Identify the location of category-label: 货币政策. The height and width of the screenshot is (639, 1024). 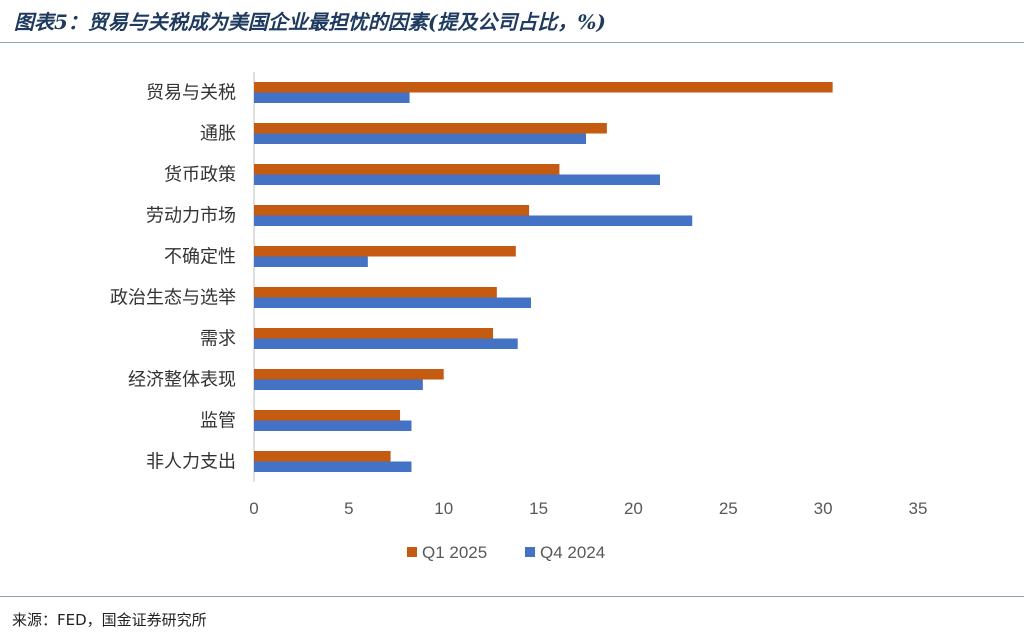
(200, 175).